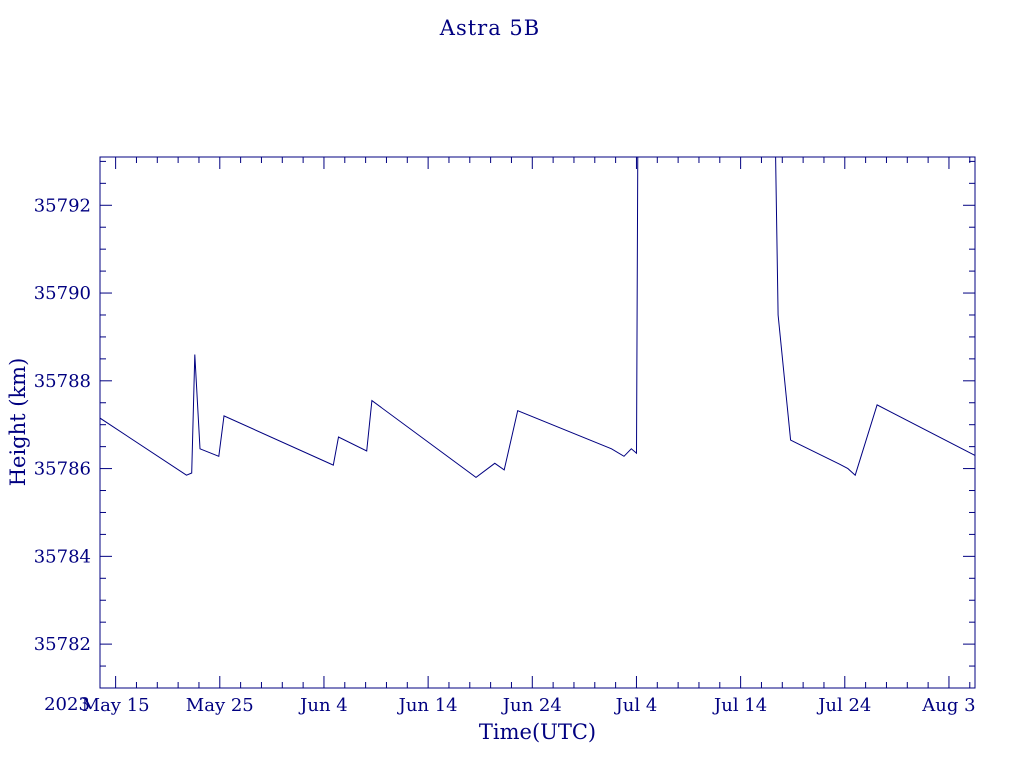 Image resolution: width=1024 pixels, height=768 pixels. What do you see at coordinates (220, 705) in the screenshot?
I see `x-tick-label: May 25` at bounding box center [220, 705].